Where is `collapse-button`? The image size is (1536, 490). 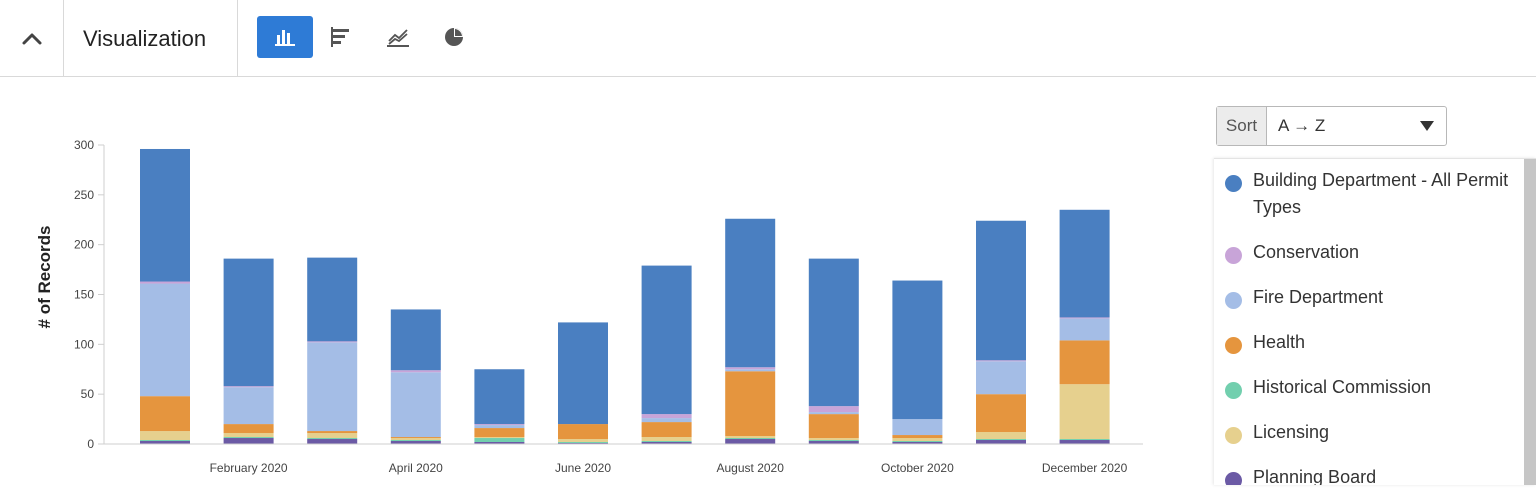
collapse-button is located at coordinates (32, 38).